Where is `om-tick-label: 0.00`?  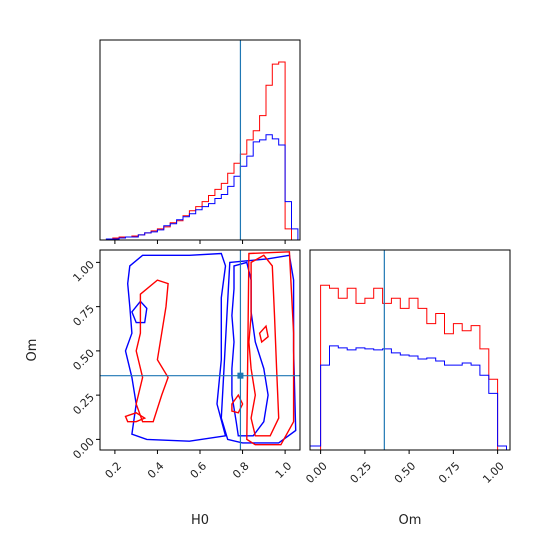 om-tick-label: 0.00 is located at coordinates (83, 448).